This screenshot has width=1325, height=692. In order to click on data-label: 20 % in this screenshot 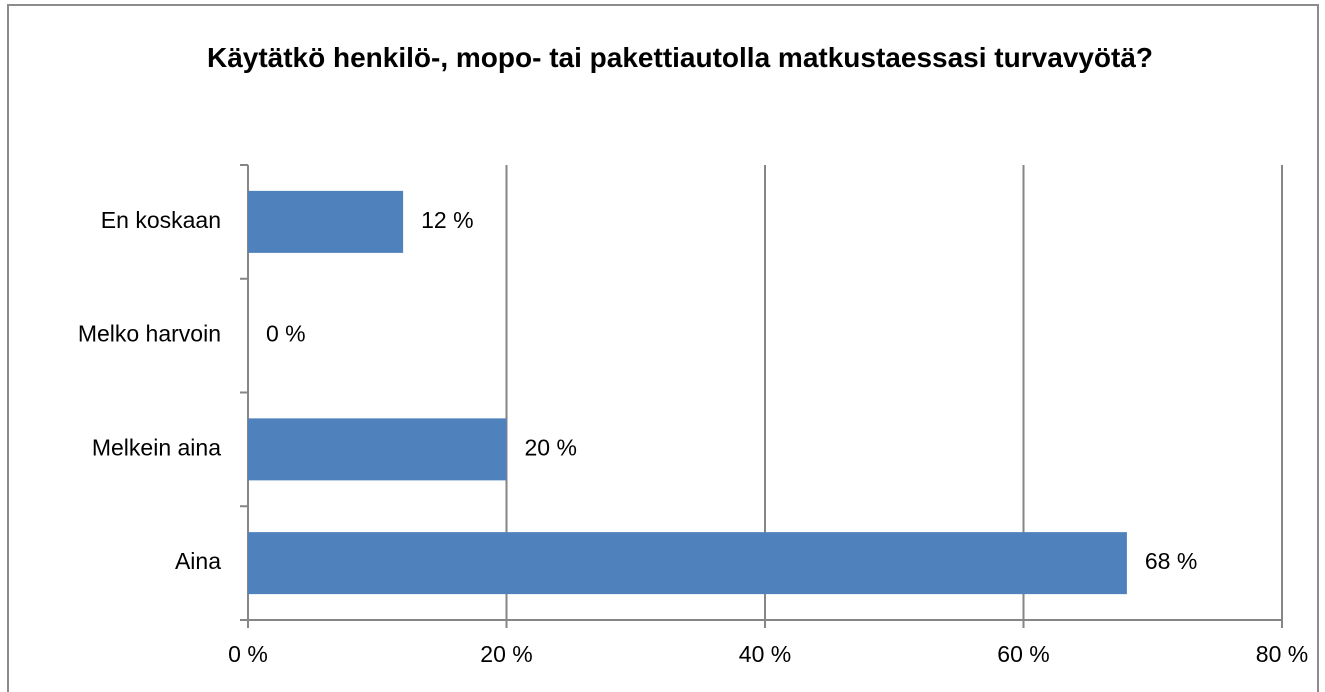, I will do `click(551, 447)`.